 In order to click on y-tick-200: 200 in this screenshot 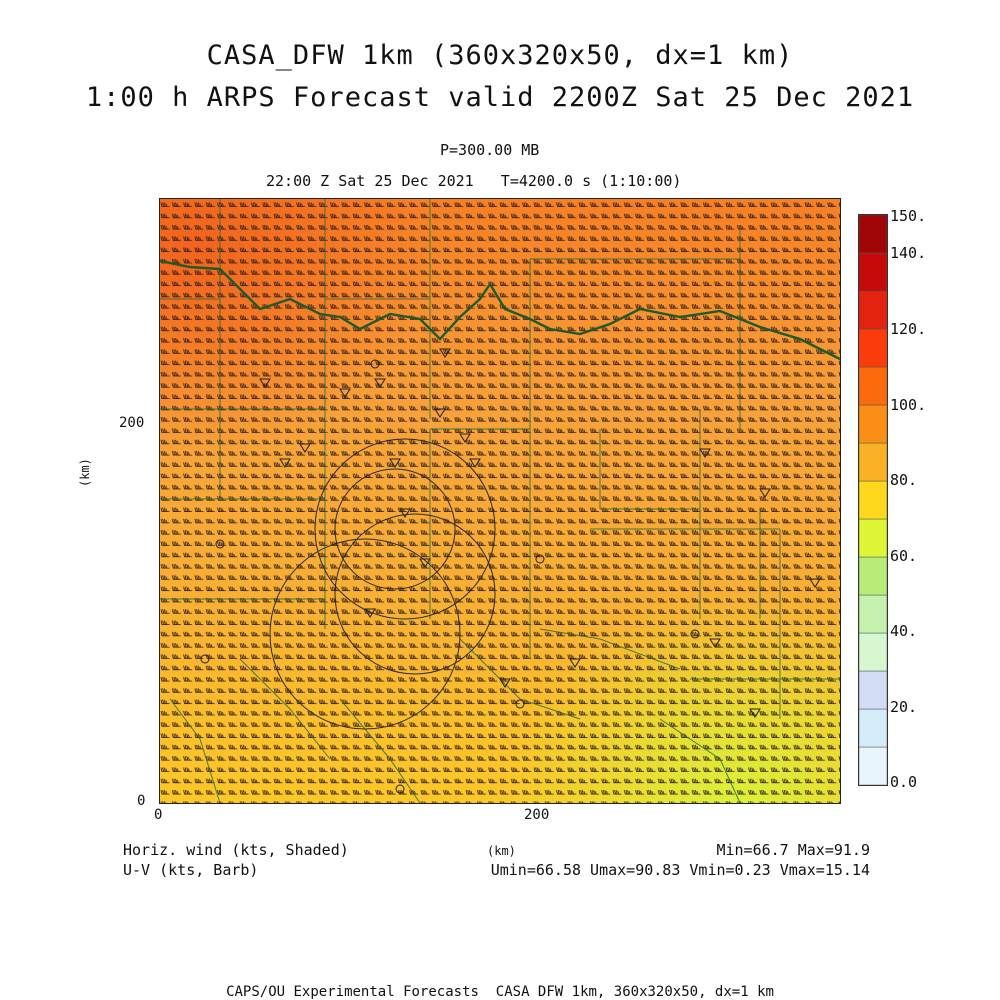, I will do `click(132, 423)`.